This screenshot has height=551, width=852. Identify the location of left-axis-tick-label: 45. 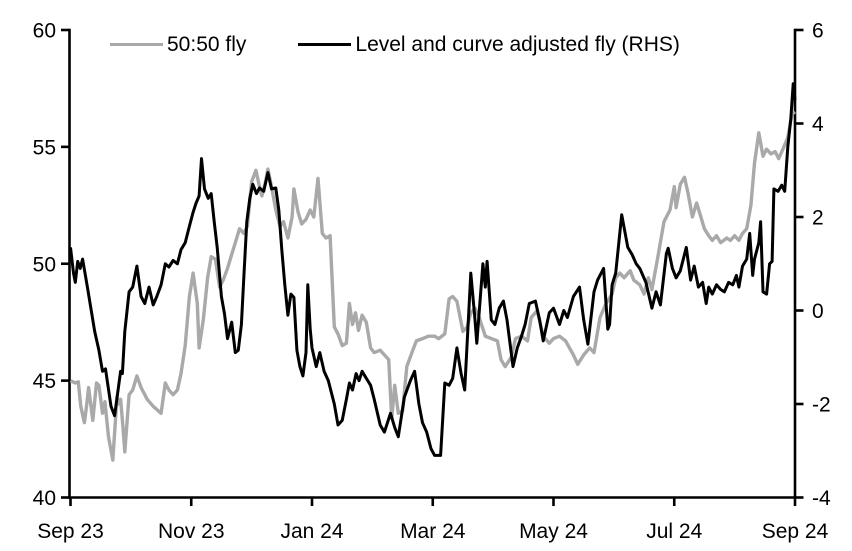
(44, 381).